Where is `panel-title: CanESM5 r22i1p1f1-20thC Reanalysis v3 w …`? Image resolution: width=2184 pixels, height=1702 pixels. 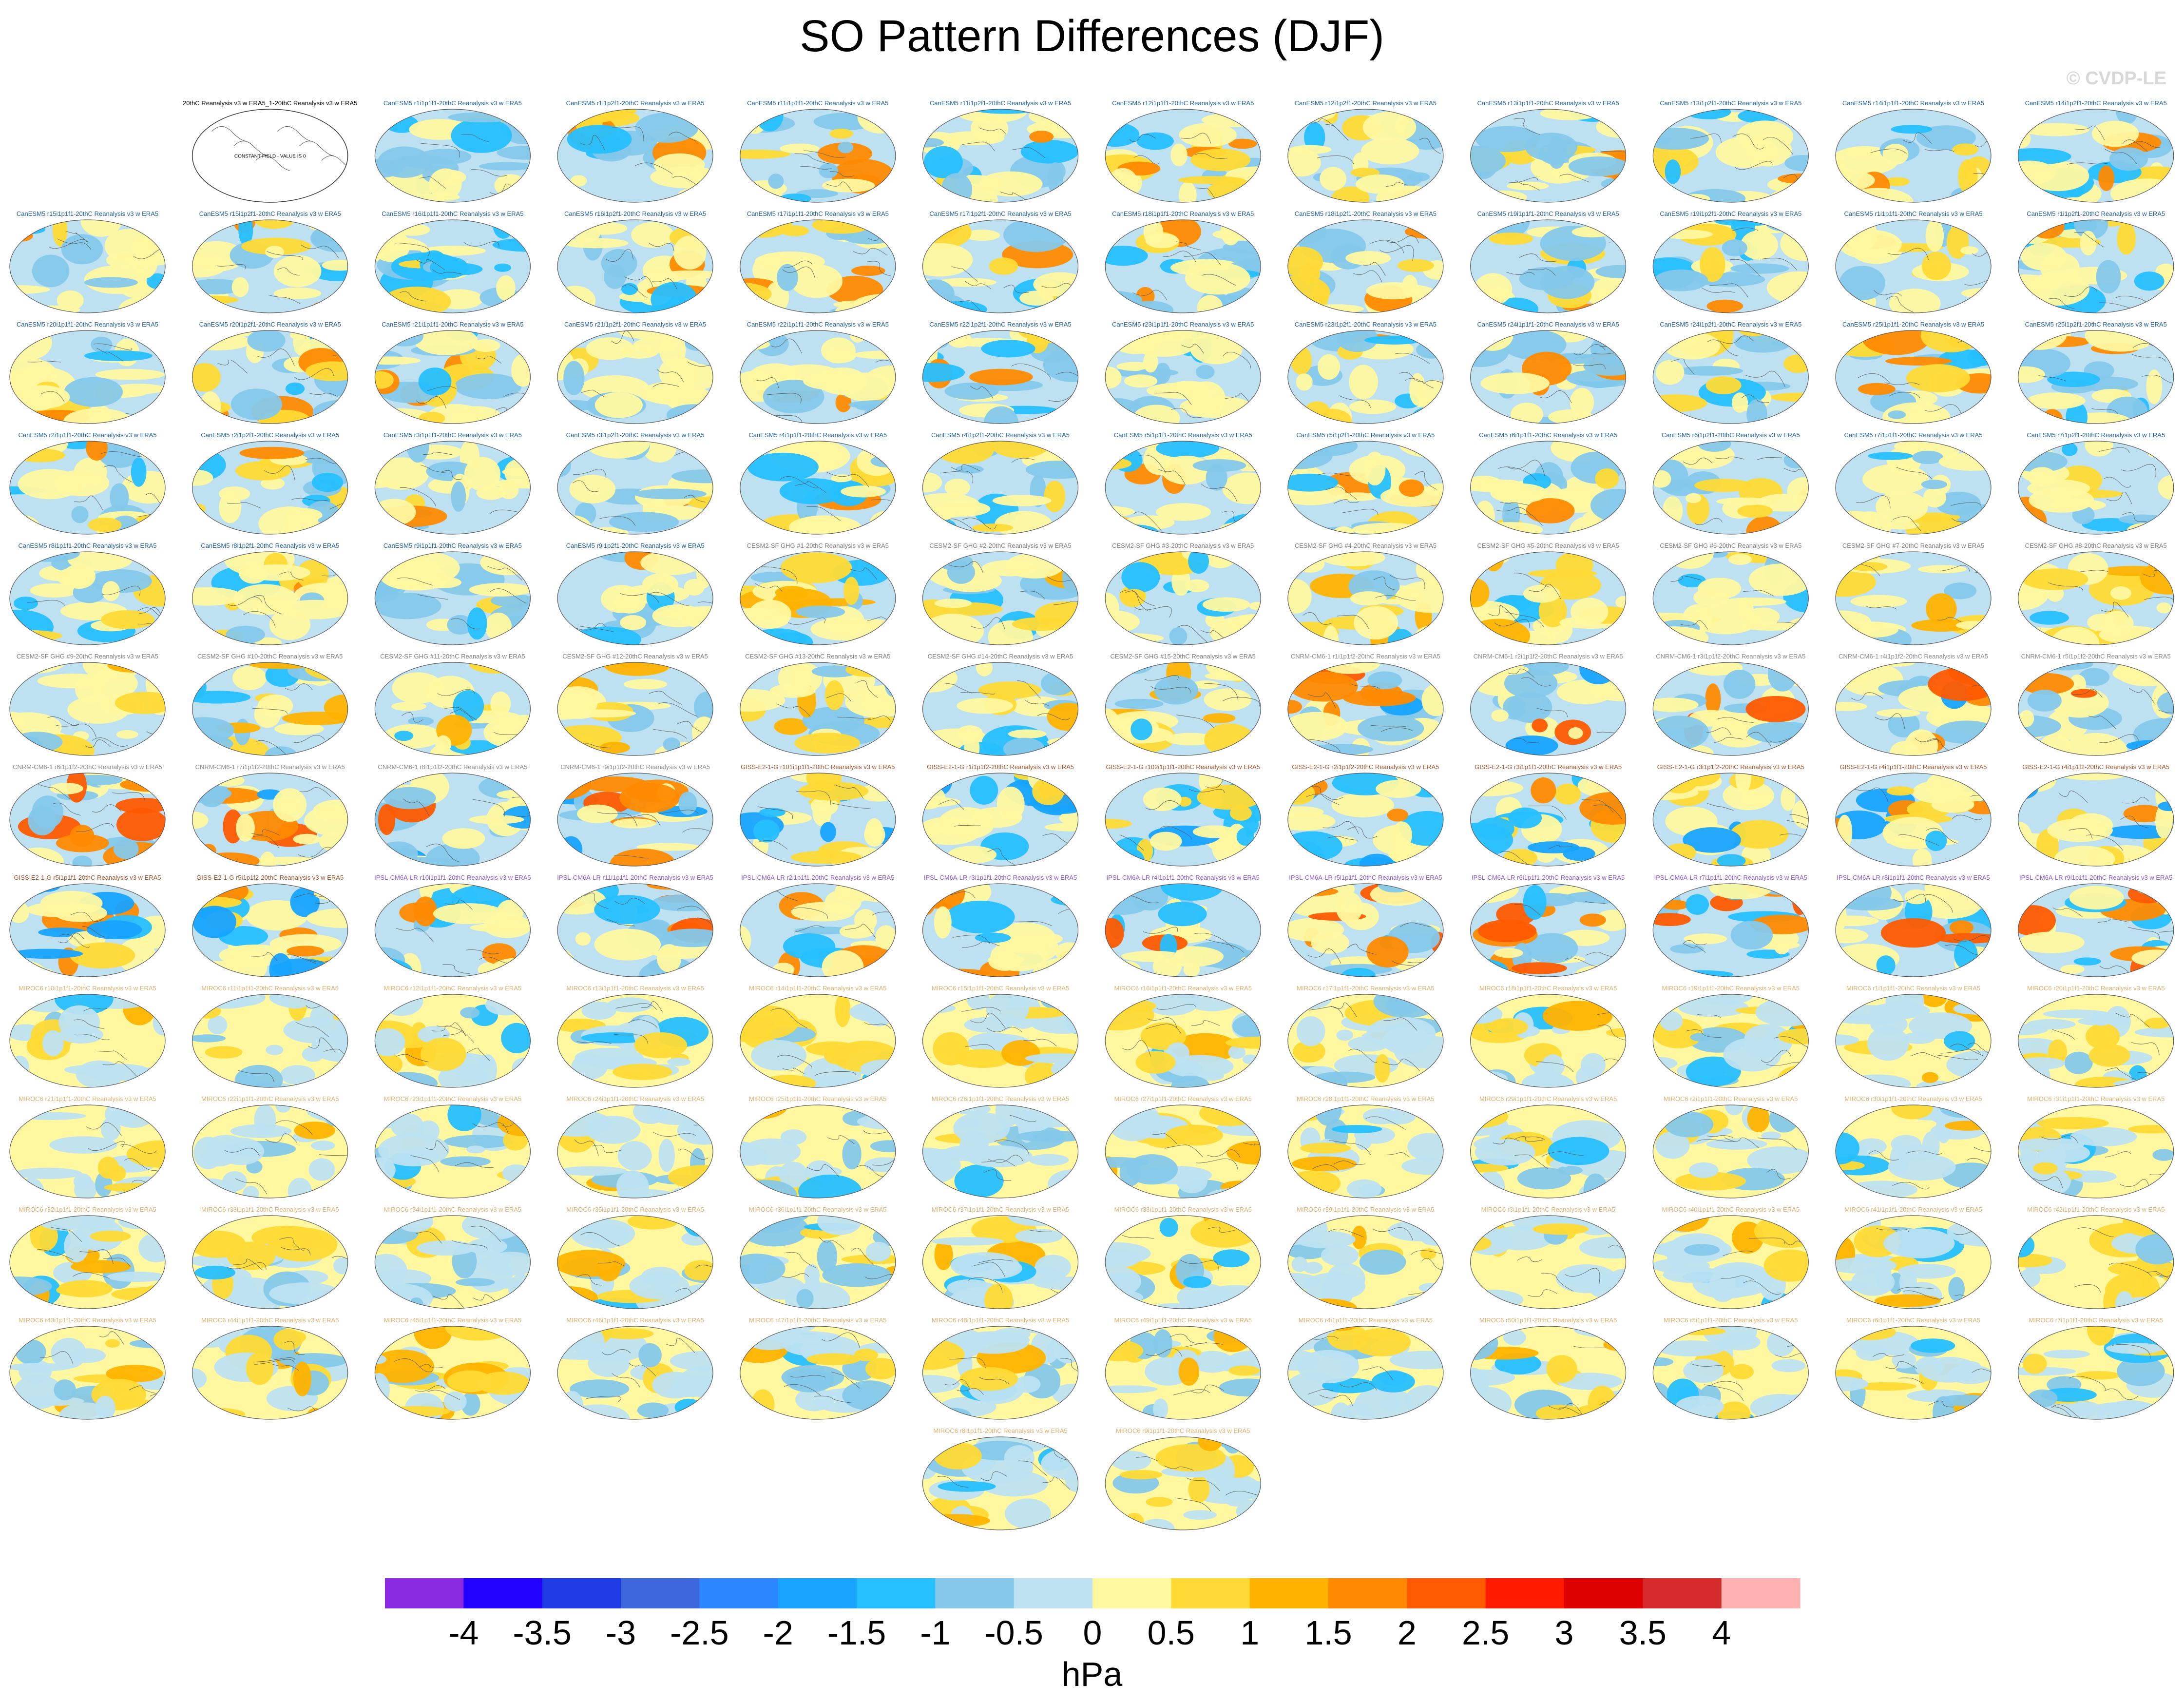
panel-title: CanESM5 r22i1p1f1-20thC Reanalysis v3 w … is located at coordinates (818, 324).